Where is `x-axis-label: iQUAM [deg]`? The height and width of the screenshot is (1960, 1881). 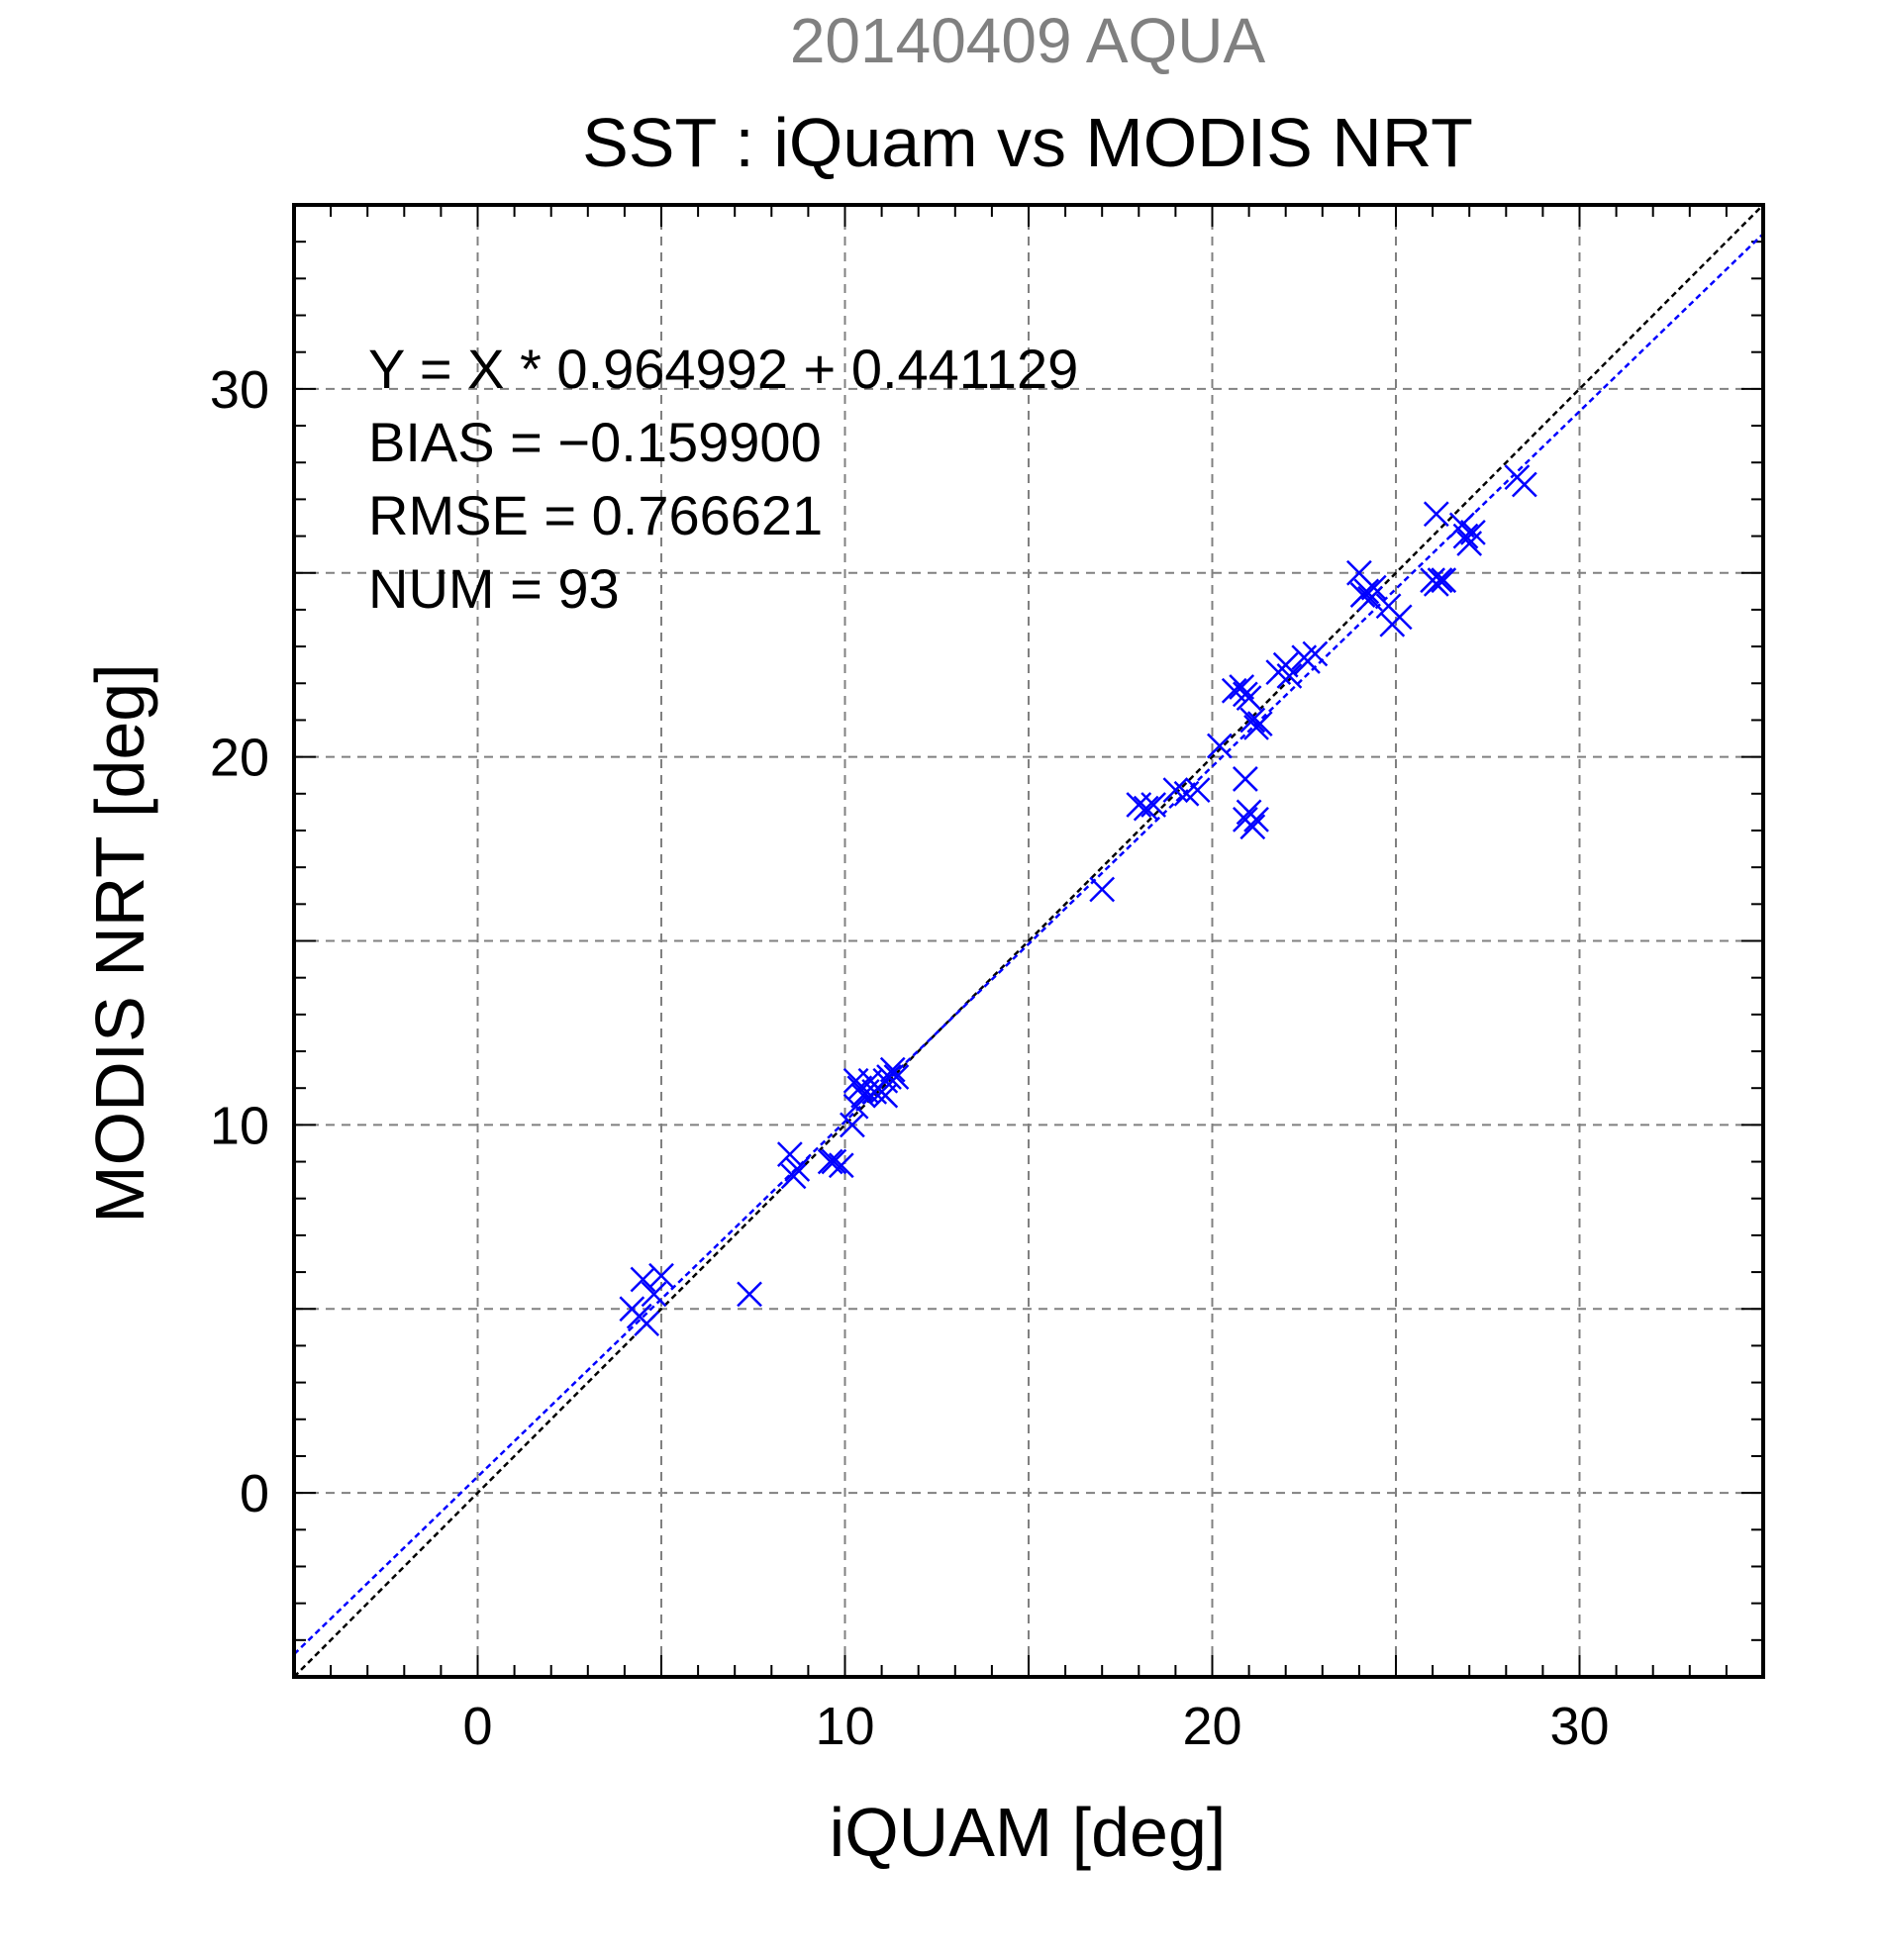
x-axis-label: iQUAM [deg] is located at coordinates (1028, 1832).